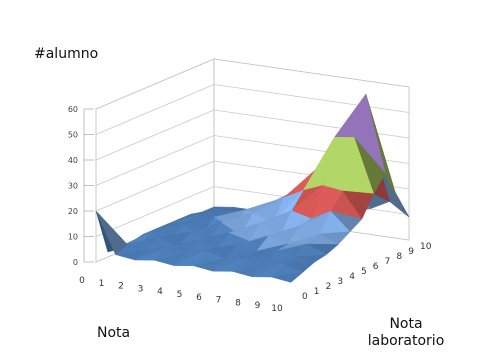 The width and height of the screenshot is (478, 353). Describe the element at coordinates (121, 287) in the screenshot. I see `x-tick-label: 2` at that location.